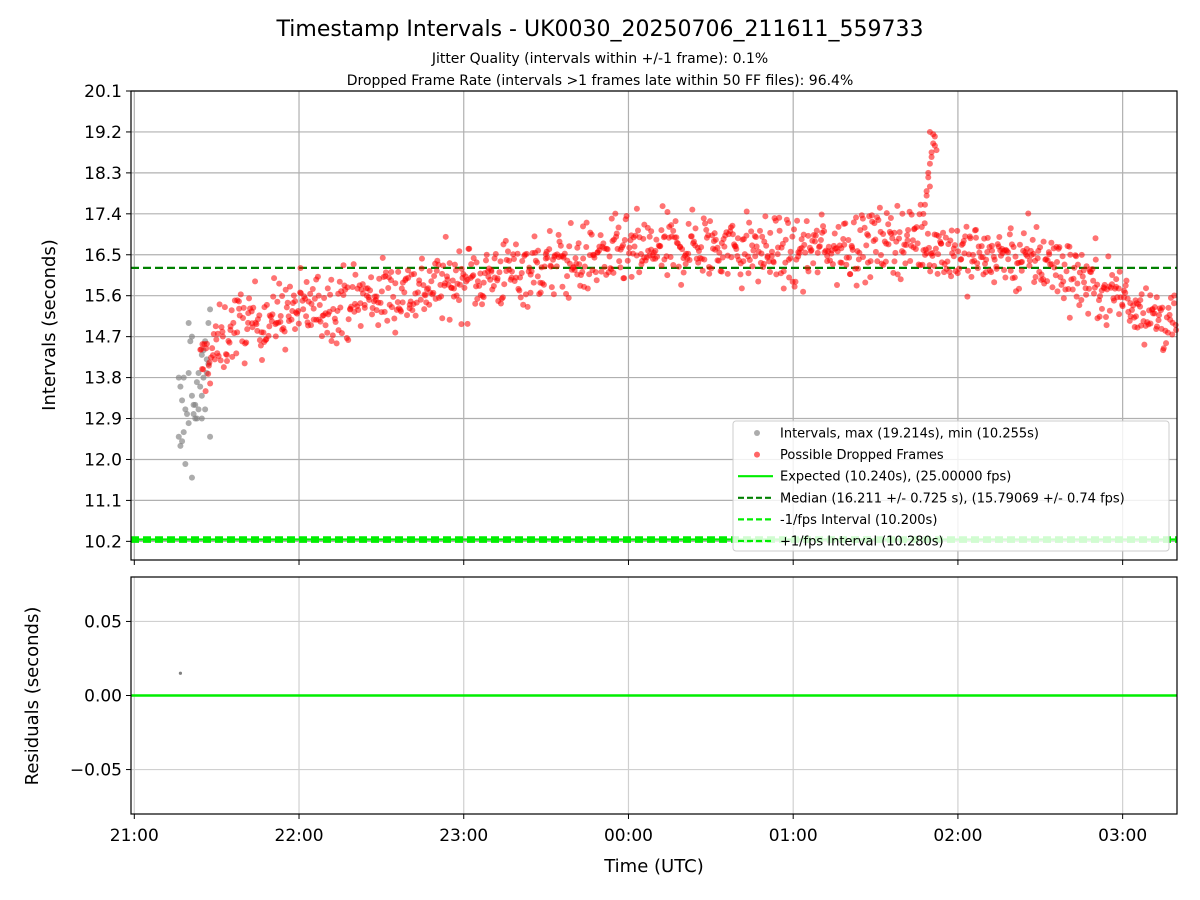 This screenshot has width=1200, height=900. What do you see at coordinates (194, 393) in the screenshot?
I see `intervals-points` at bounding box center [194, 393].